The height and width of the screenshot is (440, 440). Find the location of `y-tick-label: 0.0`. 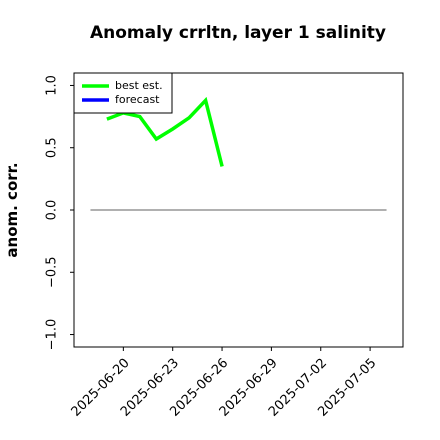

y-tick-label: 0.0 is located at coordinates (52, 210).